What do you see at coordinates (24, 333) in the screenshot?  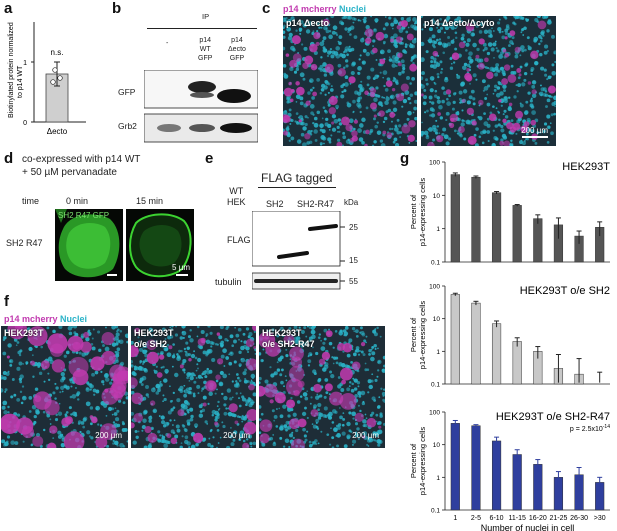 I see `panel-f-label-1: HEK293T` at bounding box center [24, 333].